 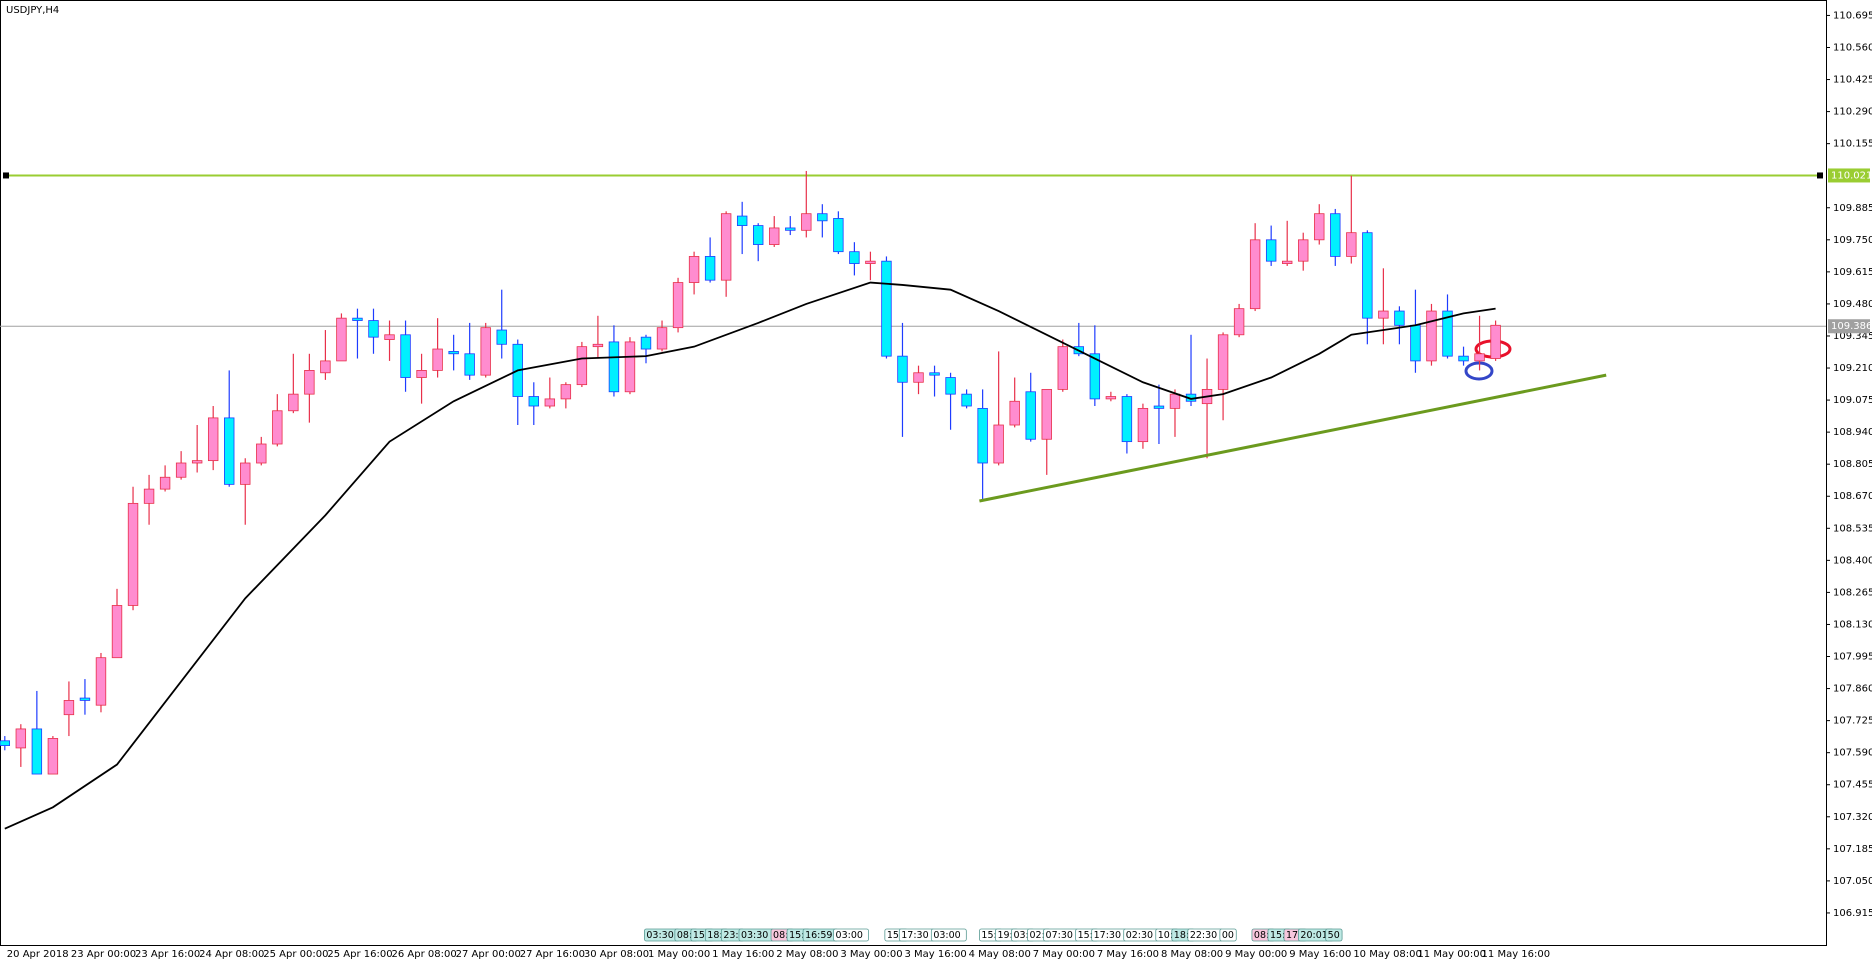 I want to click on x-tick-label: 9 May 16:00, so click(x=1320, y=954).